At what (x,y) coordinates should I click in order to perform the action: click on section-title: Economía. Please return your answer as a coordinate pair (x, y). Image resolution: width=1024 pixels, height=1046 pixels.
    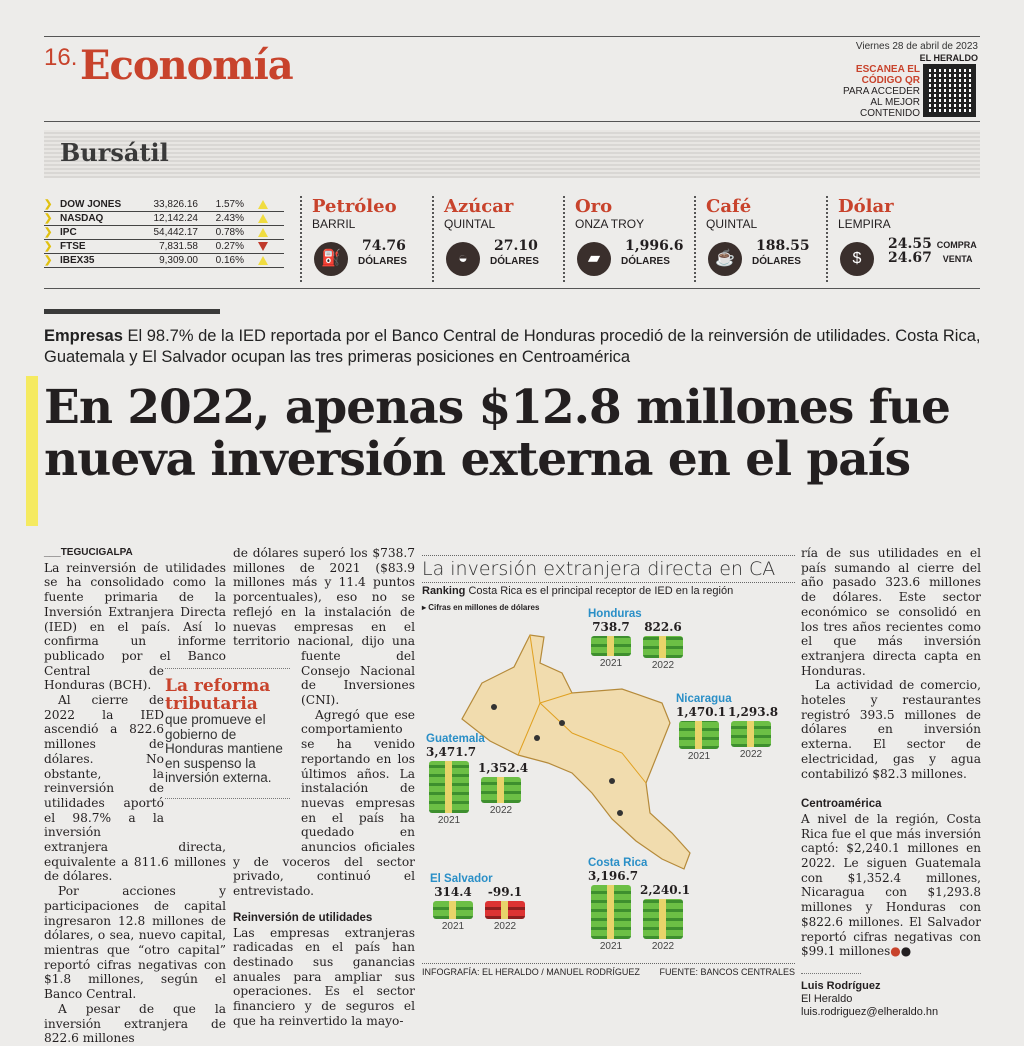
    Looking at the image, I should click on (187, 65).